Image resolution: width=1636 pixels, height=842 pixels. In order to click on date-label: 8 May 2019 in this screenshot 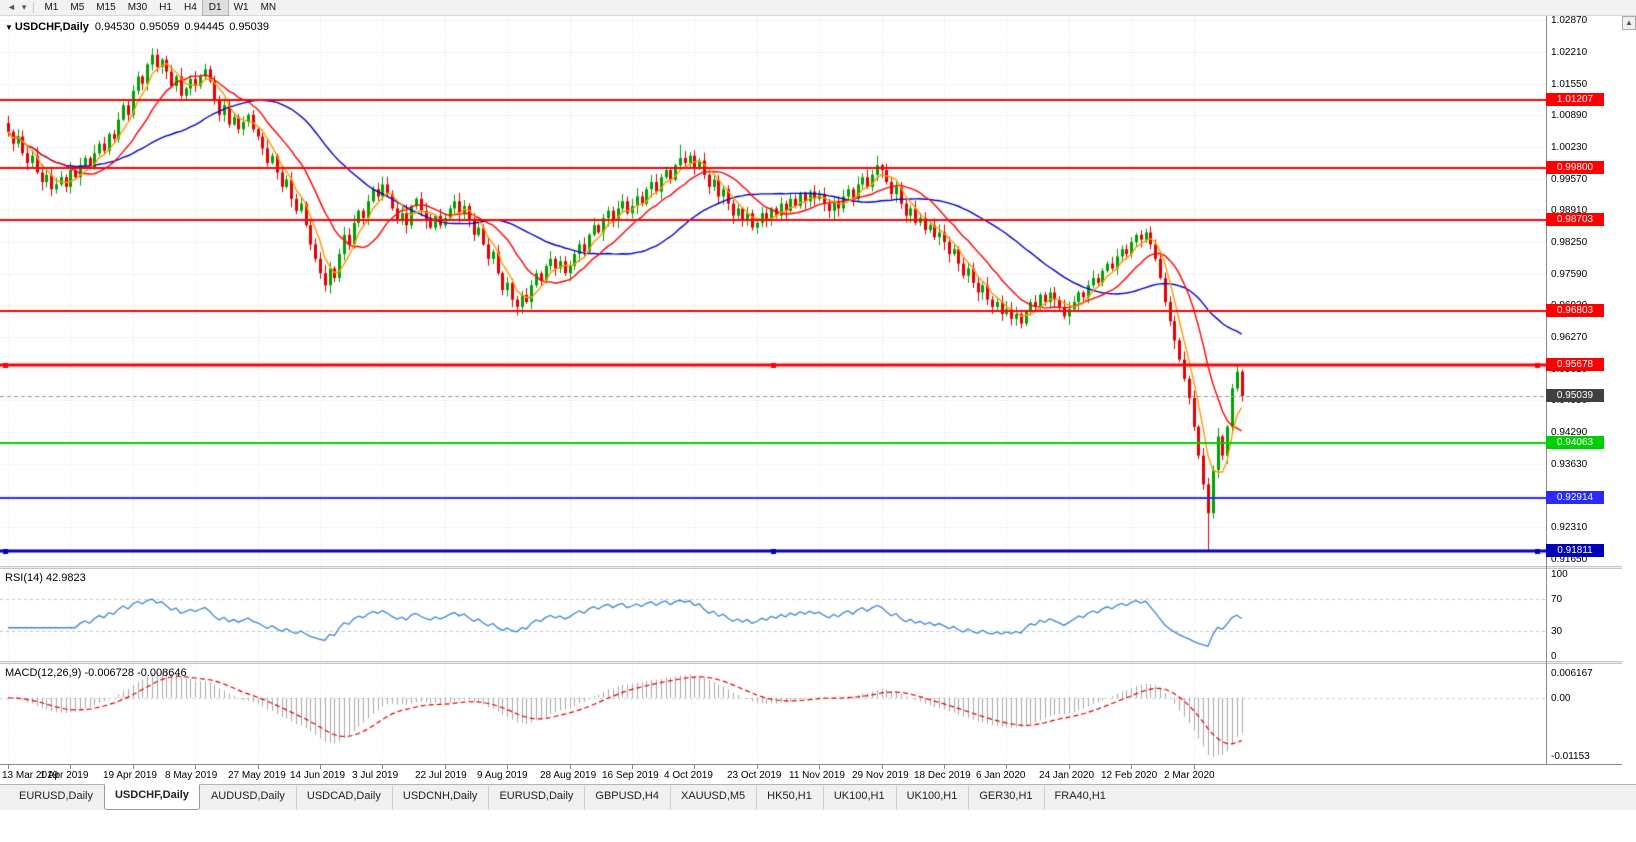, I will do `click(191, 775)`.